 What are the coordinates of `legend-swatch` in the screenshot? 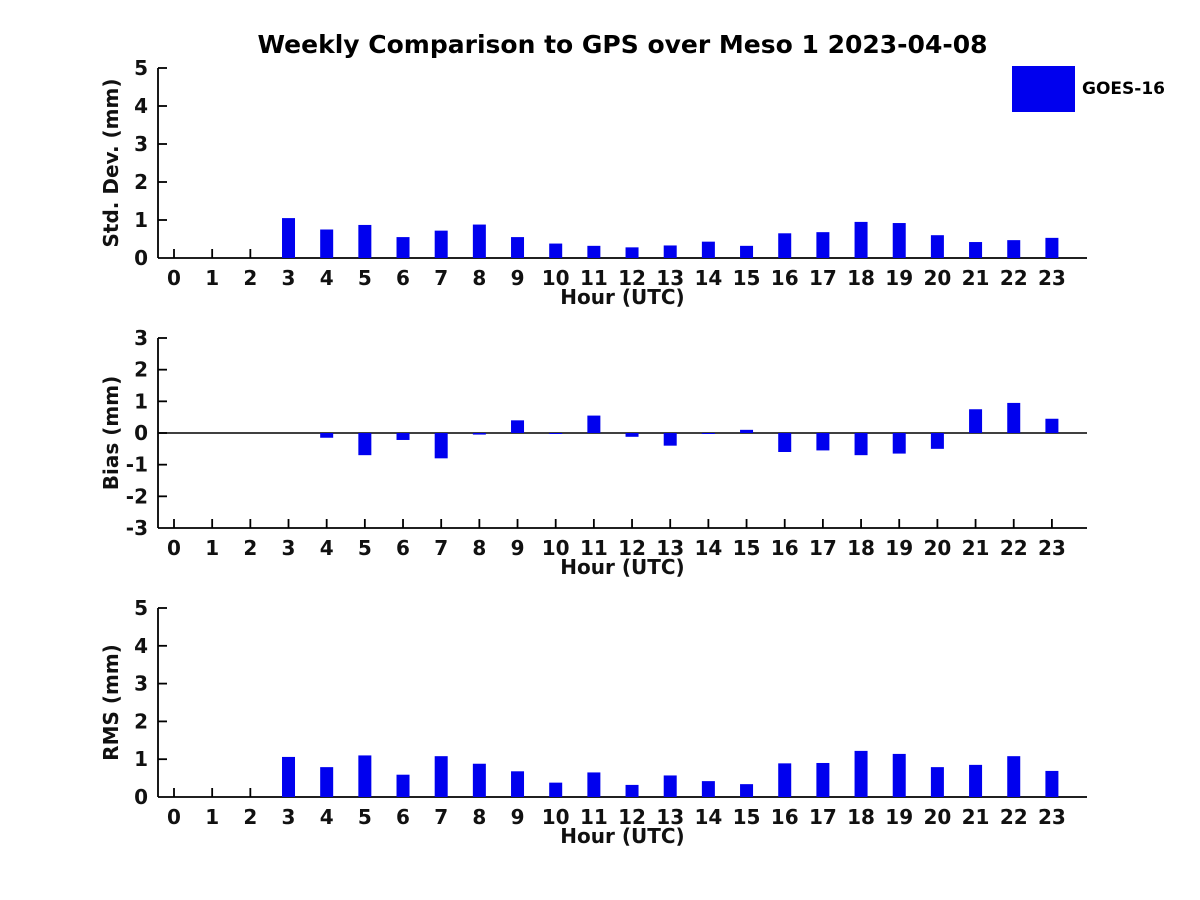 It's located at (1043, 89).